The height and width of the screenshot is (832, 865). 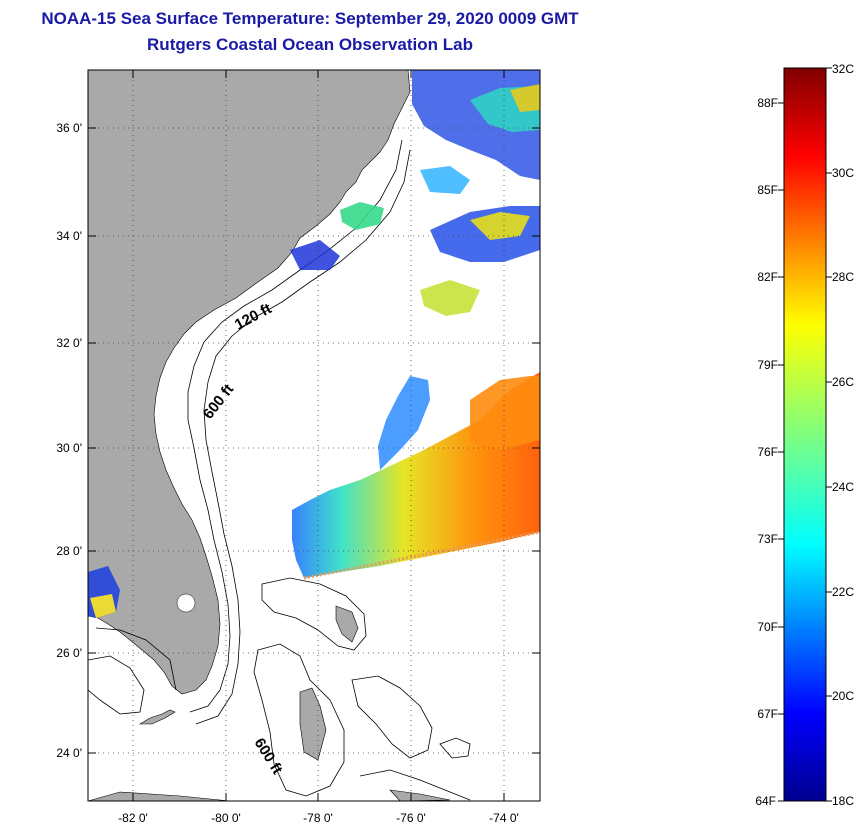 What do you see at coordinates (69, 343) in the screenshot?
I see `lat-label-32: 32 0'` at bounding box center [69, 343].